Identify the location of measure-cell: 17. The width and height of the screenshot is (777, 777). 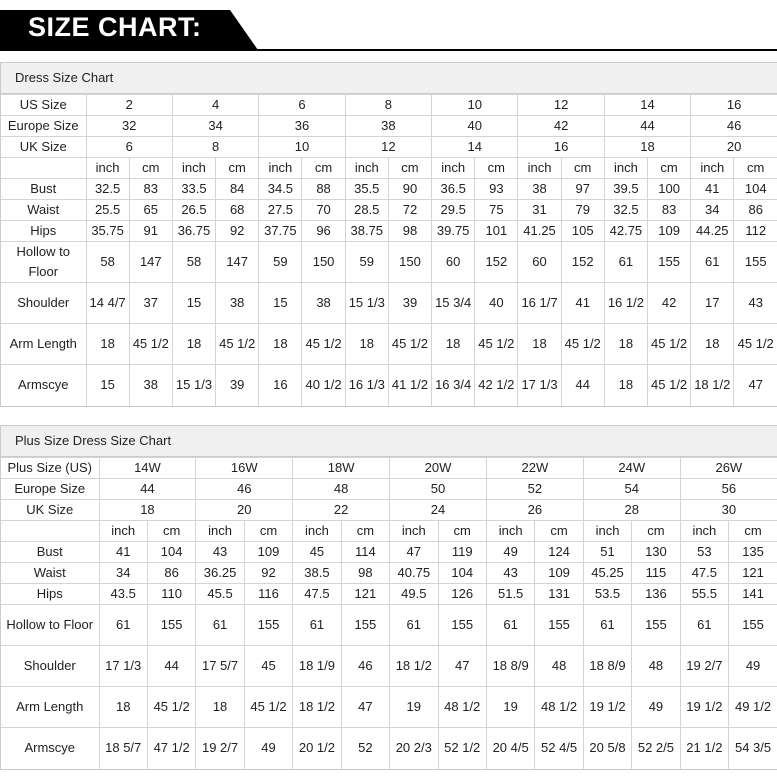
(712, 303).